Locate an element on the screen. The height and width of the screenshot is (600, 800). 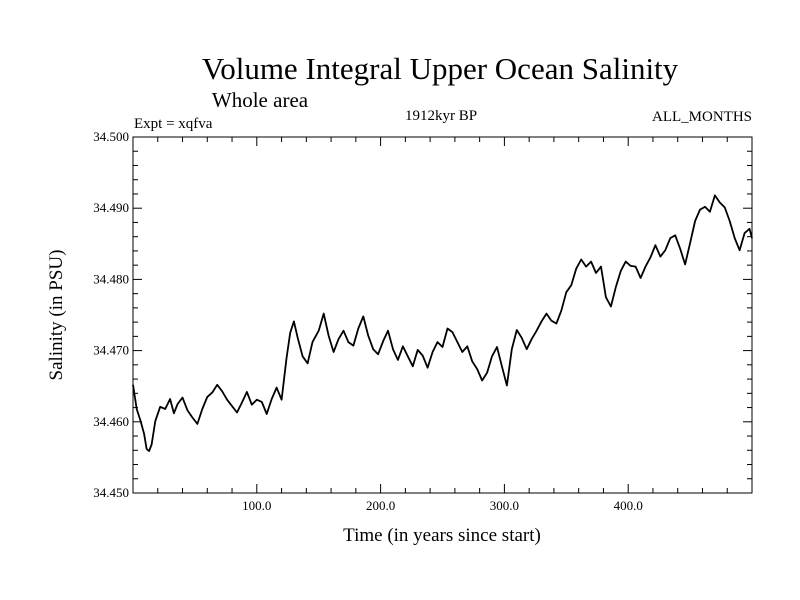
y-tick-label: 34.500 is located at coordinates (111, 136).